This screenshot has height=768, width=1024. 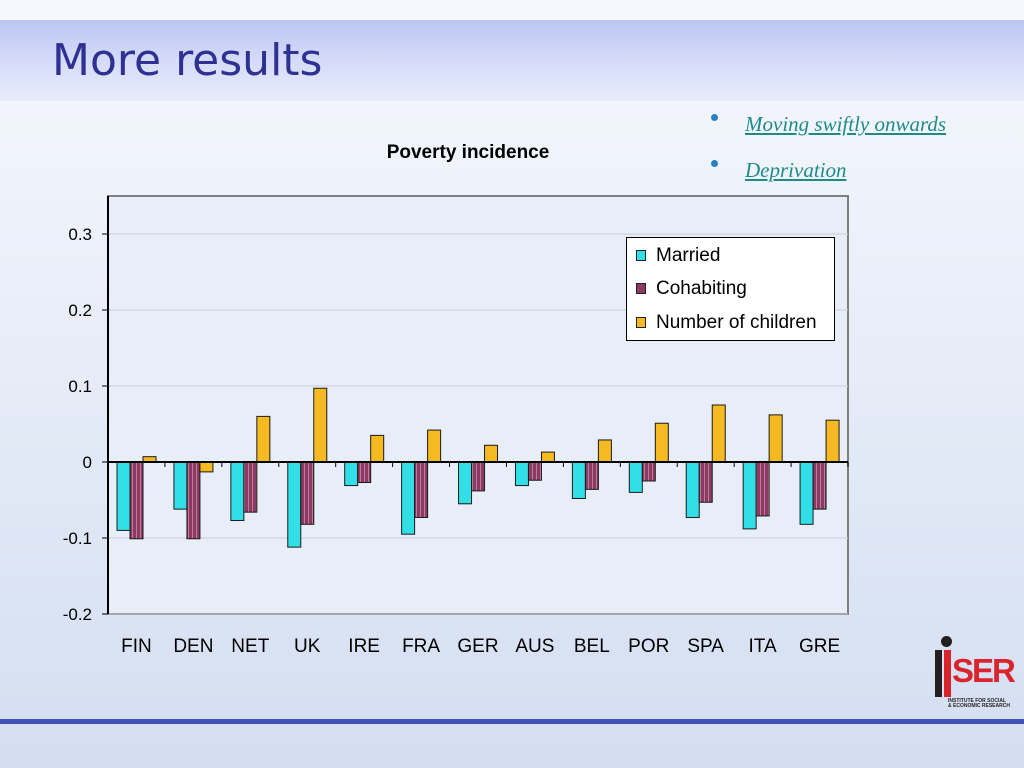 What do you see at coordinates (846, 124) in the screenshot?
I see `moving-swiftly-onwards-link: Moving swiftly onwards` at bounding box center [846, 124].